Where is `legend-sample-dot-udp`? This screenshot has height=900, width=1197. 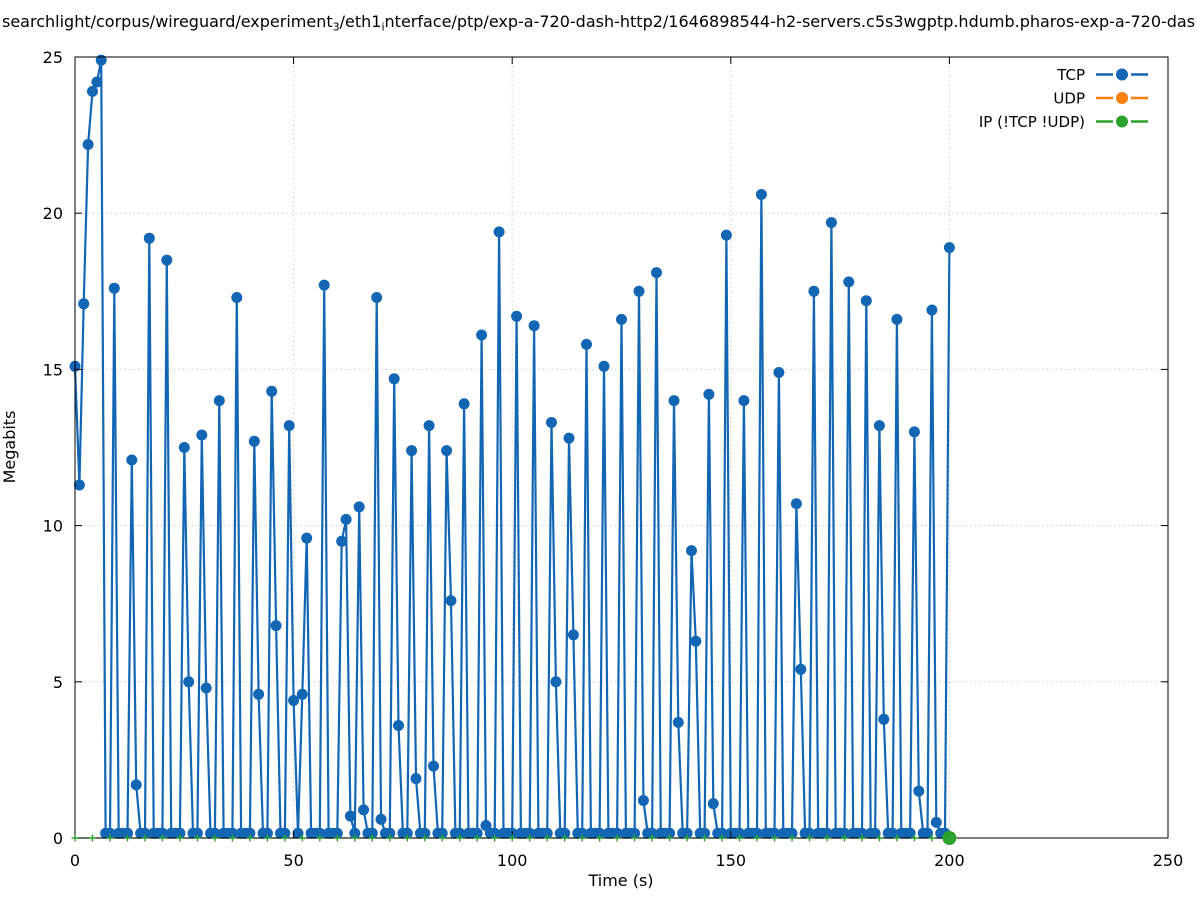 legend-sample-dot-udp is located at coordinates (1122, 98).